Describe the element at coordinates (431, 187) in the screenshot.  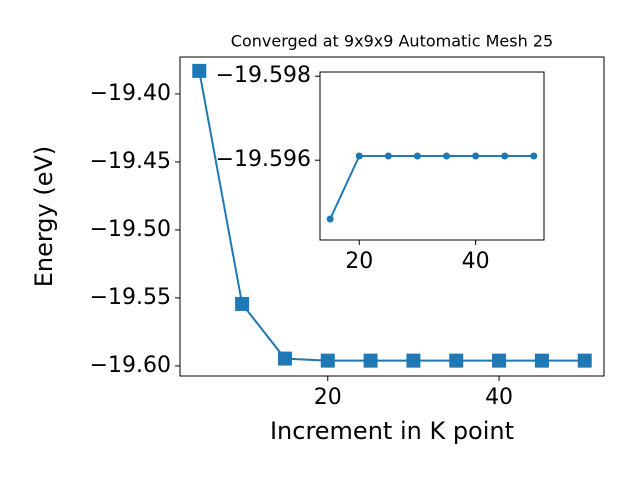
I see `series-line` at that location.